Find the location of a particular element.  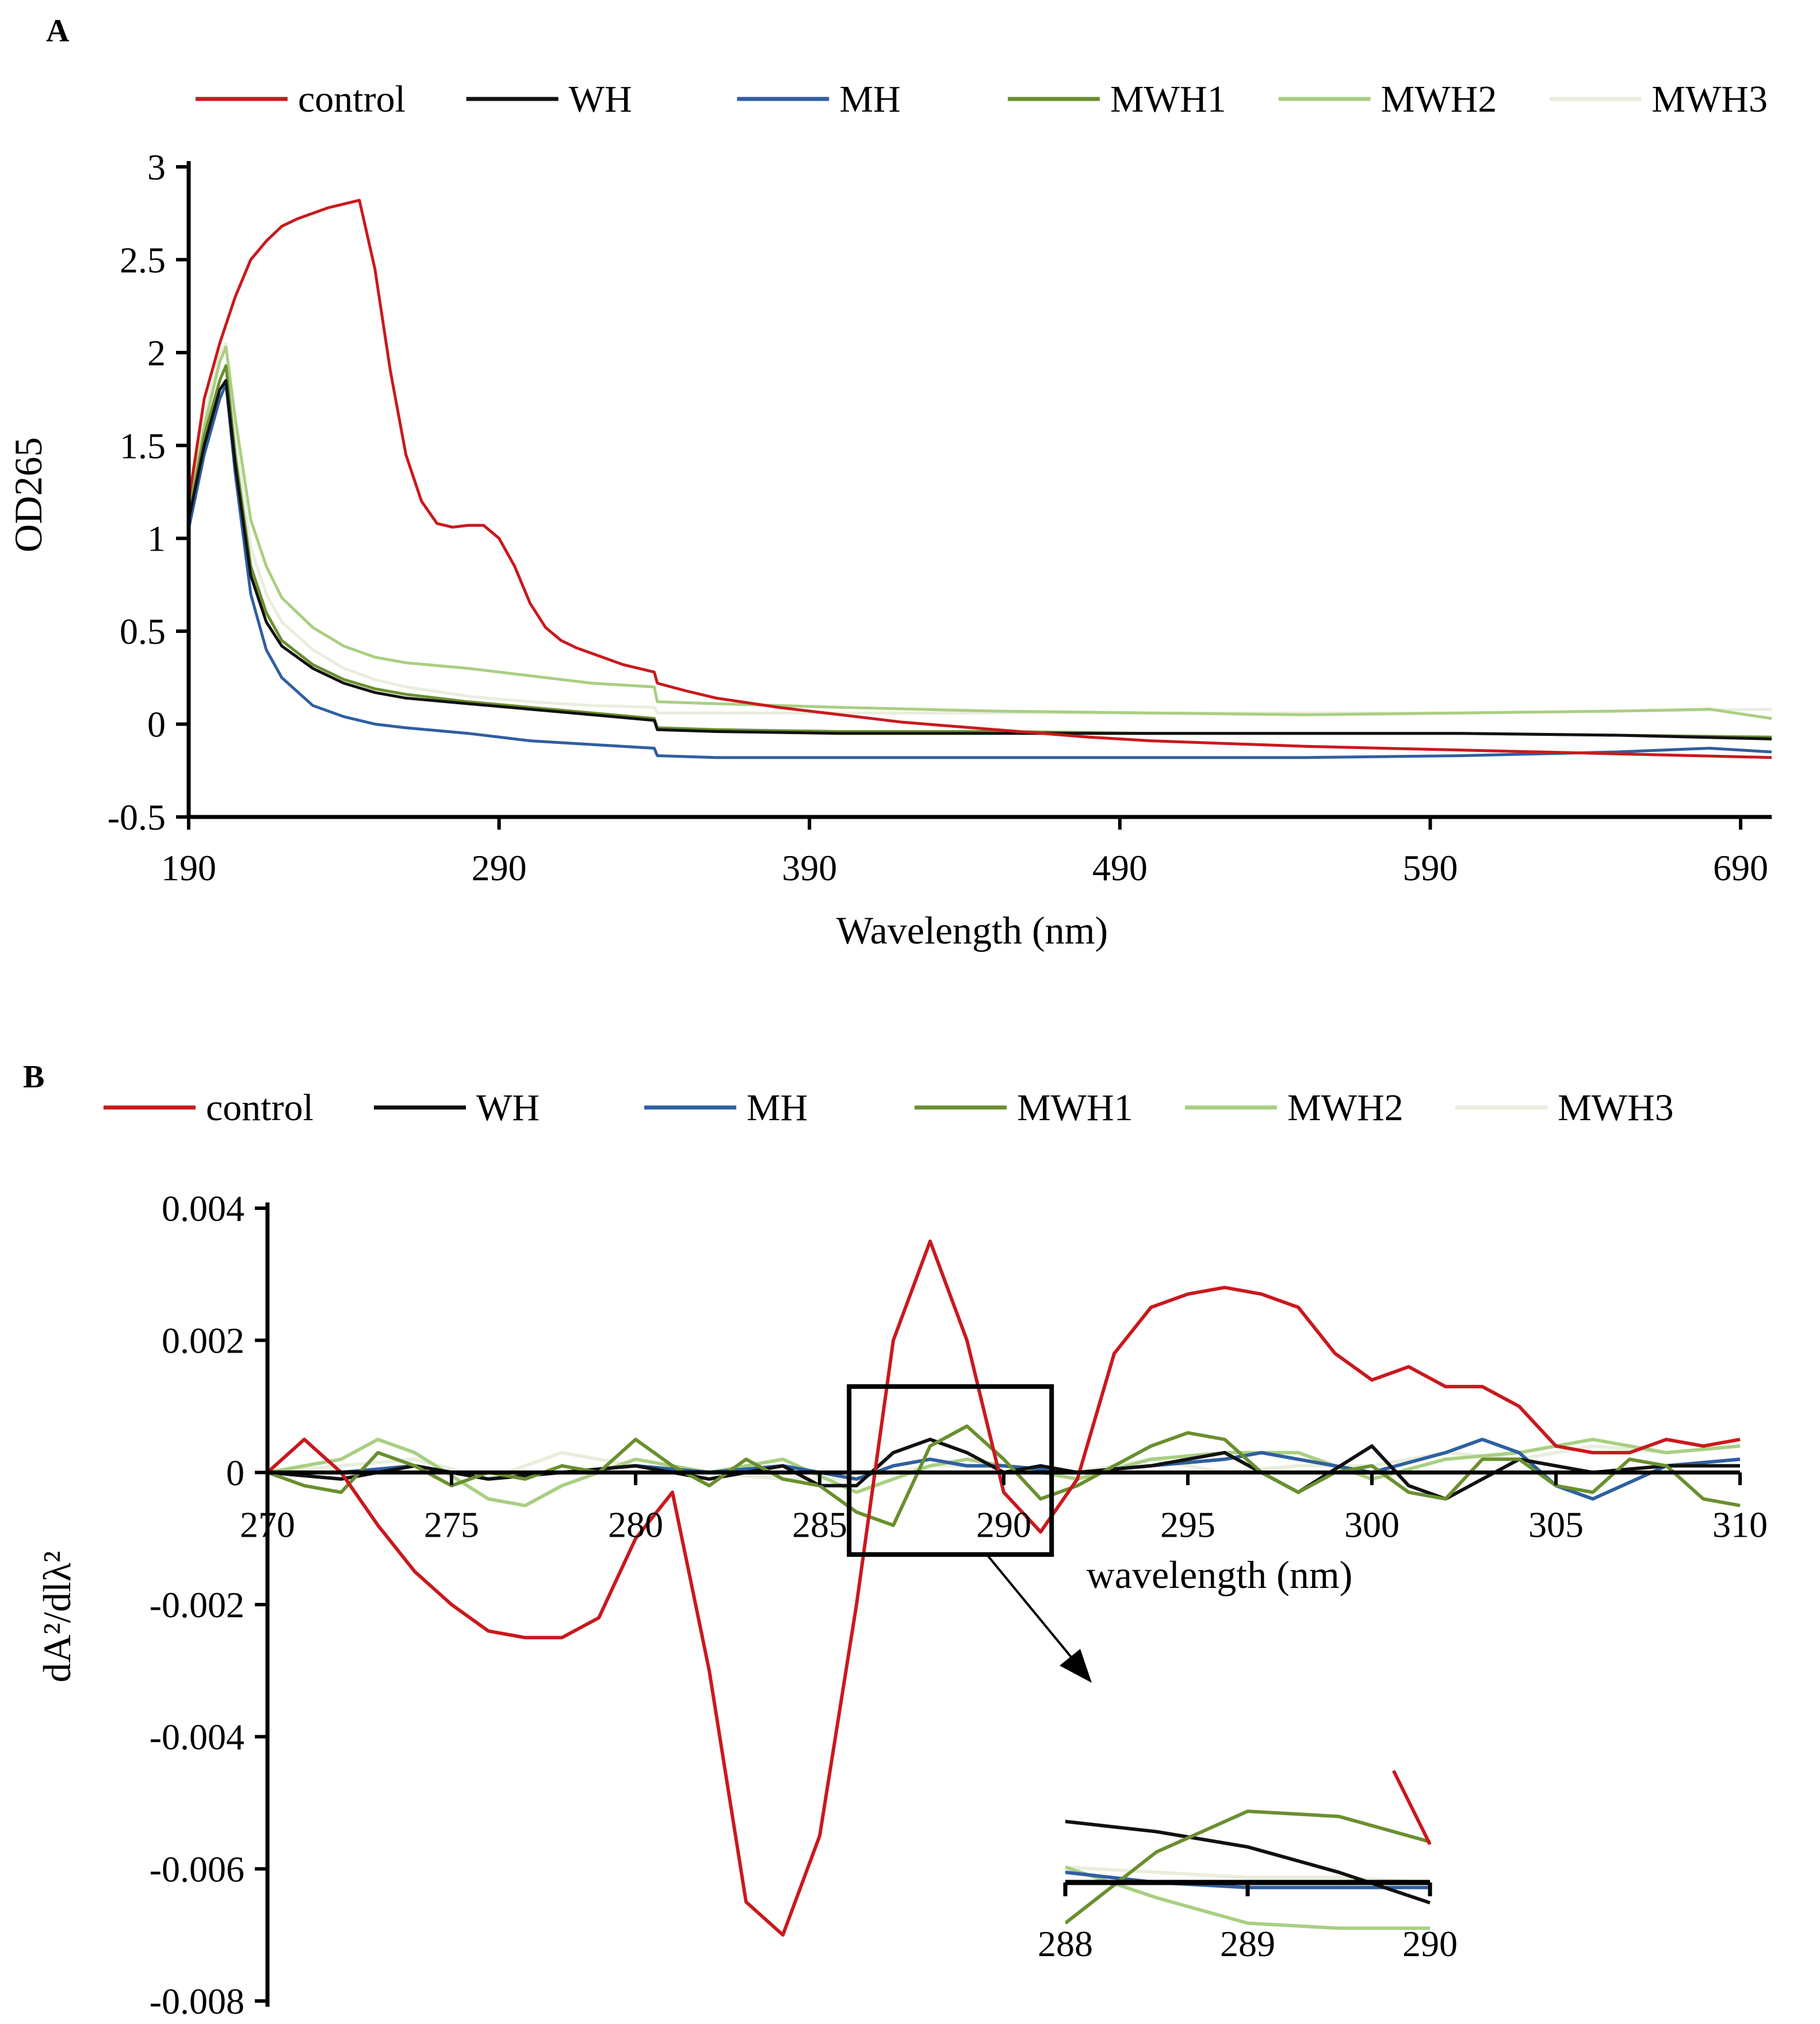

inset-series-line-mwh1 is located at coordinates (1248, 1867).